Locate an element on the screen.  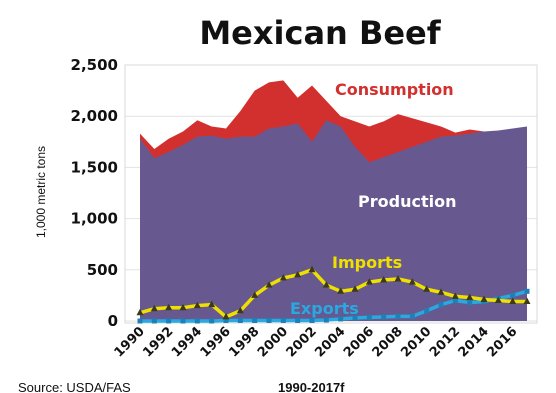
imports-line is located at coordinates (333, 293).